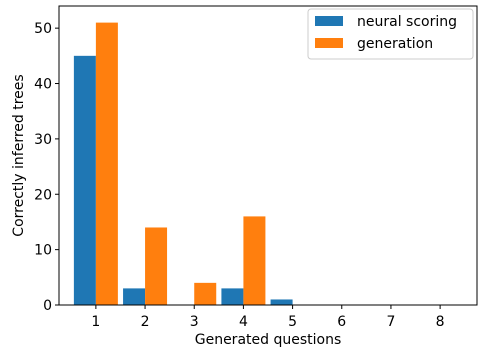 This screenshot has width=480, height=353. I want to click on y-axis-ticks: 0 10 20 30 40 50, so click(46, 167).